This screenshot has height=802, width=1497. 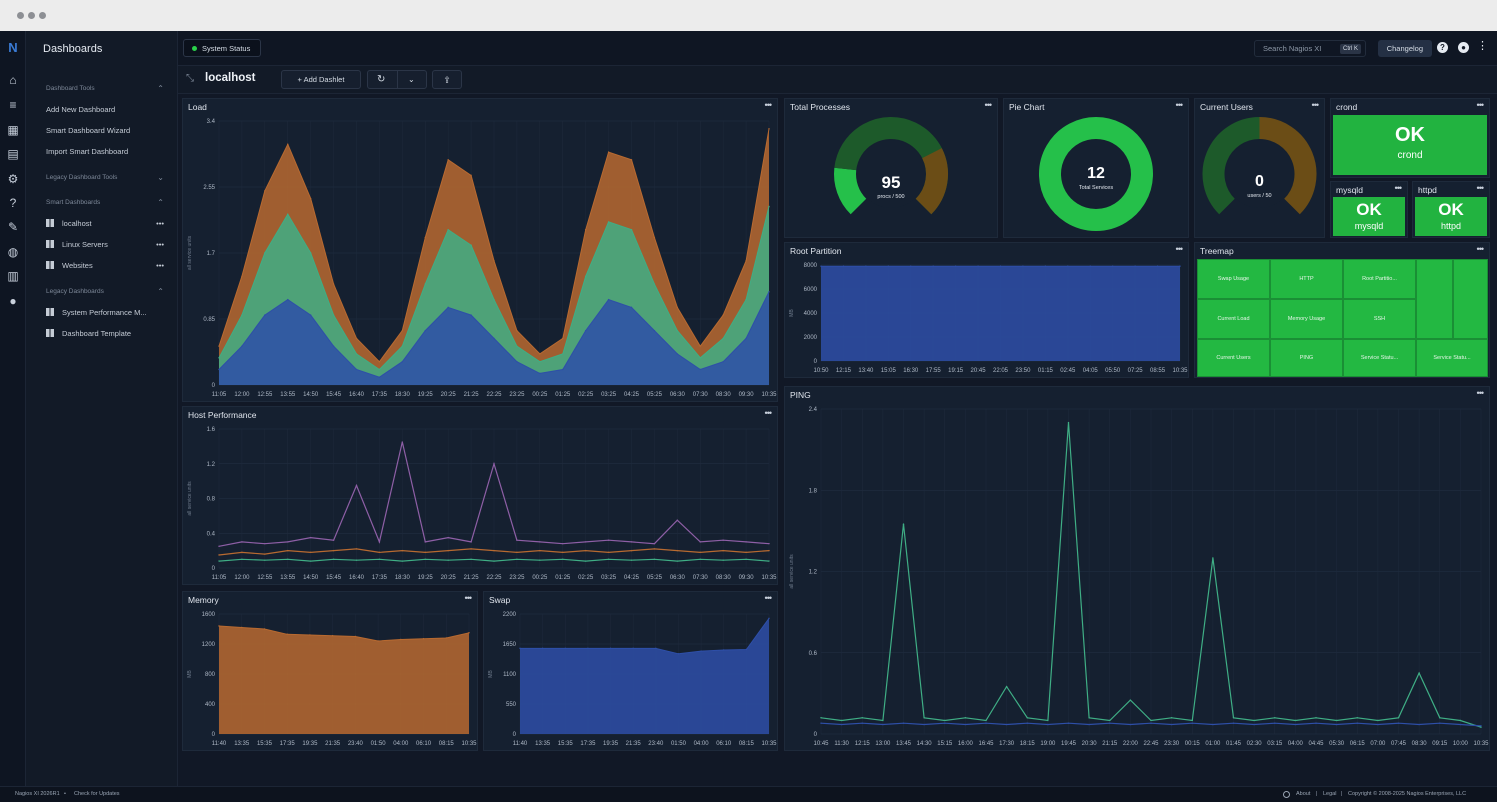 I want to click on system-status-button: System Status, so click(x=222, y=48).